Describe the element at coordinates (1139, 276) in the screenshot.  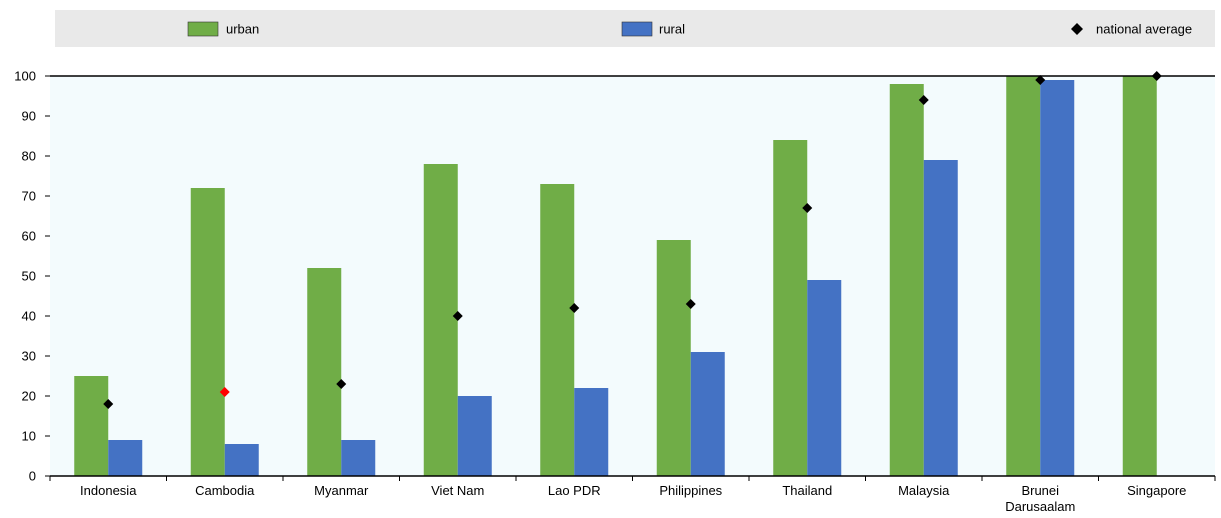
I see `bar-urban-singapore` at that location.